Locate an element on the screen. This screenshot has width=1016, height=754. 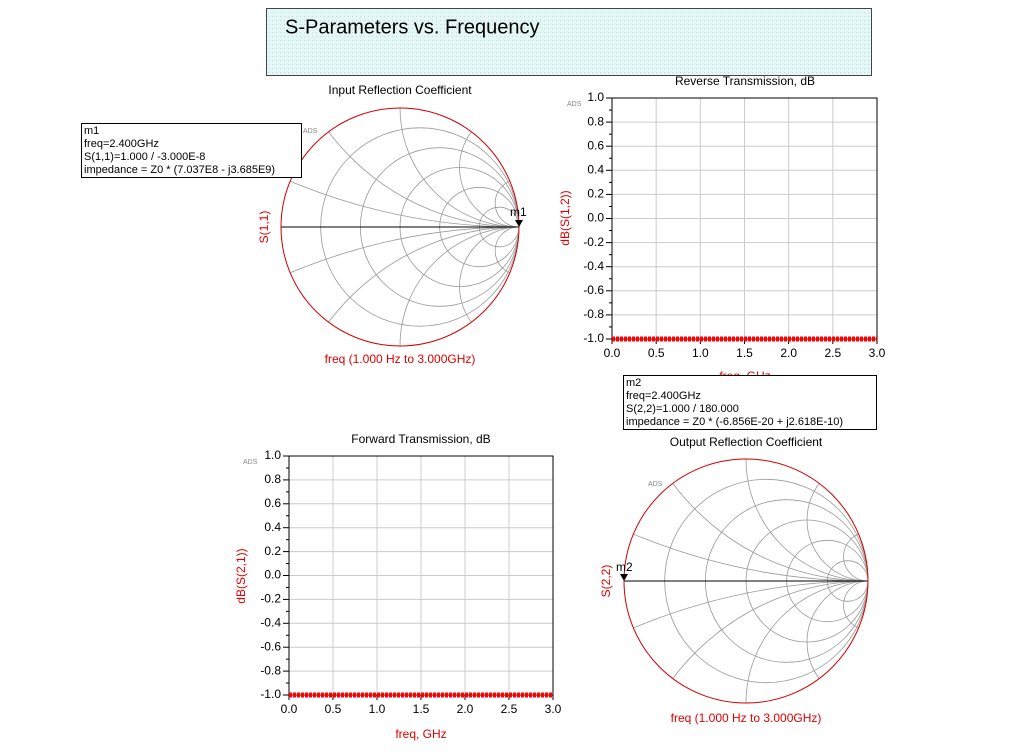
marker-label: m2 is located at coordinates (624, 567).